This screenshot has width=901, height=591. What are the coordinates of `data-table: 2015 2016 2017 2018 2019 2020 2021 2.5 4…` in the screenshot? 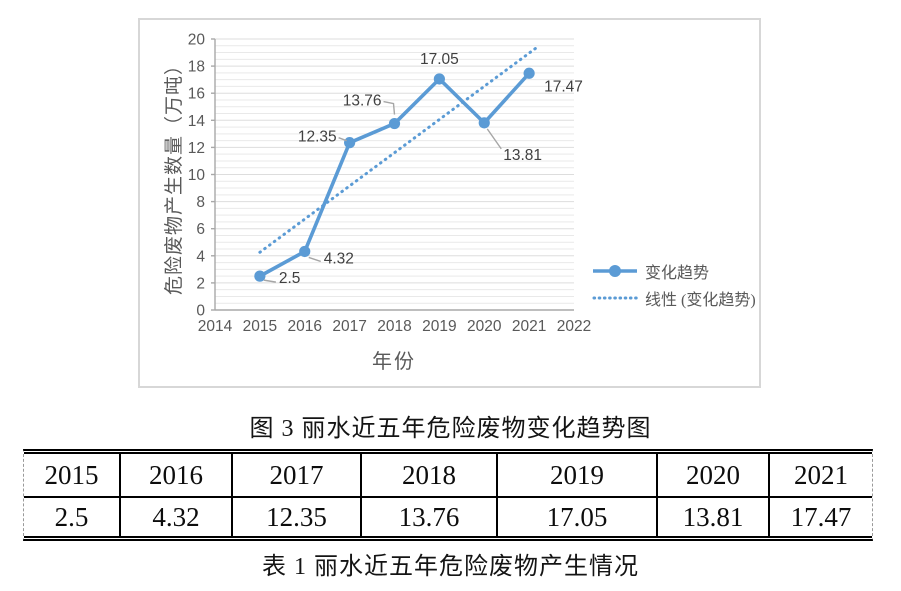 It's located at (448, 495).